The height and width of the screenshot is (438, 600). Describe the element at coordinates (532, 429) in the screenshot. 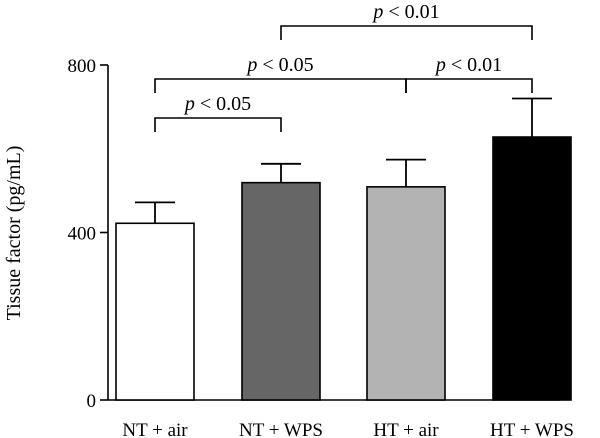

I see `x-tick-label: HT + WPS` at that location.